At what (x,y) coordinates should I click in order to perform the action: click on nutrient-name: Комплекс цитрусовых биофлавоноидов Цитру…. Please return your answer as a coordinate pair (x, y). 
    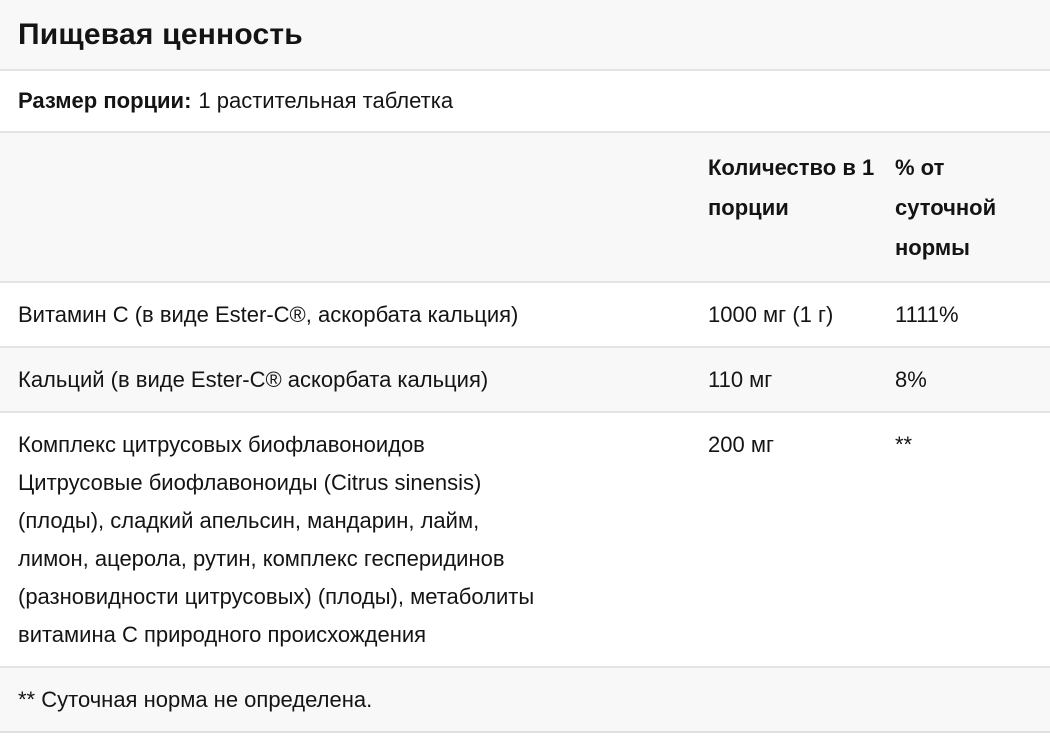
    Looking at the image, I should click on (276, 539).